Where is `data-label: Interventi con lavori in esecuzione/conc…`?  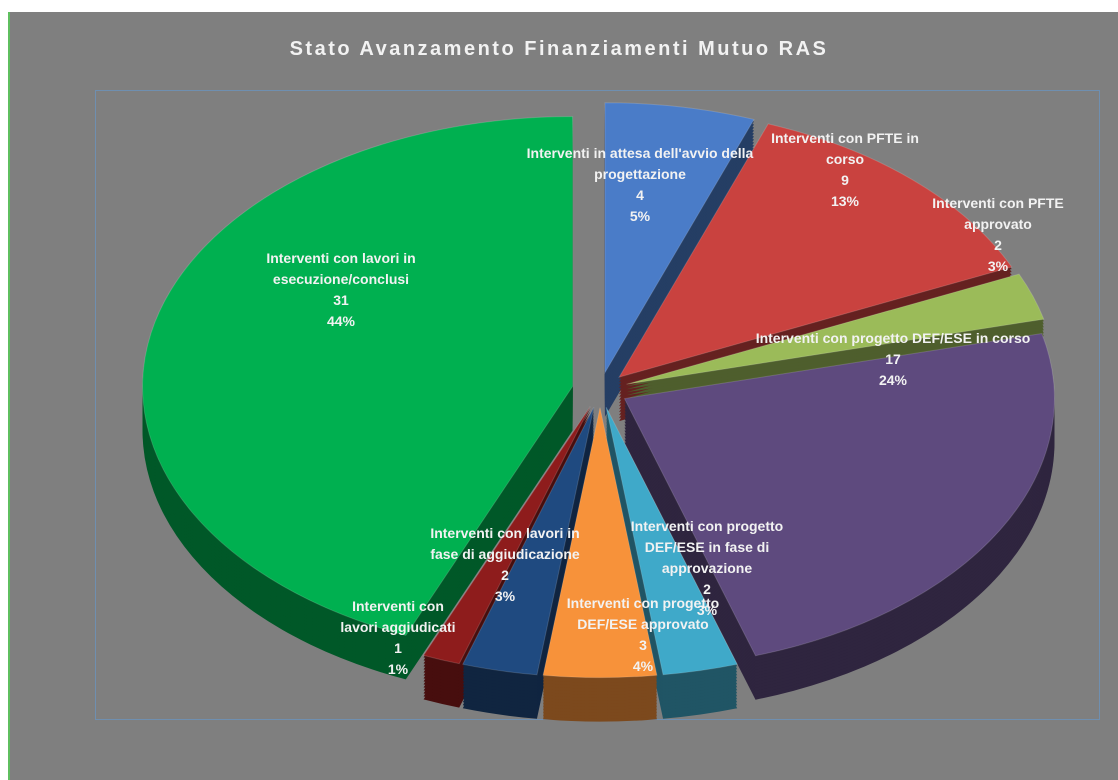
data-label: Interventi con lavori in esecuzione/conc… is located at coordinates (341, 290).